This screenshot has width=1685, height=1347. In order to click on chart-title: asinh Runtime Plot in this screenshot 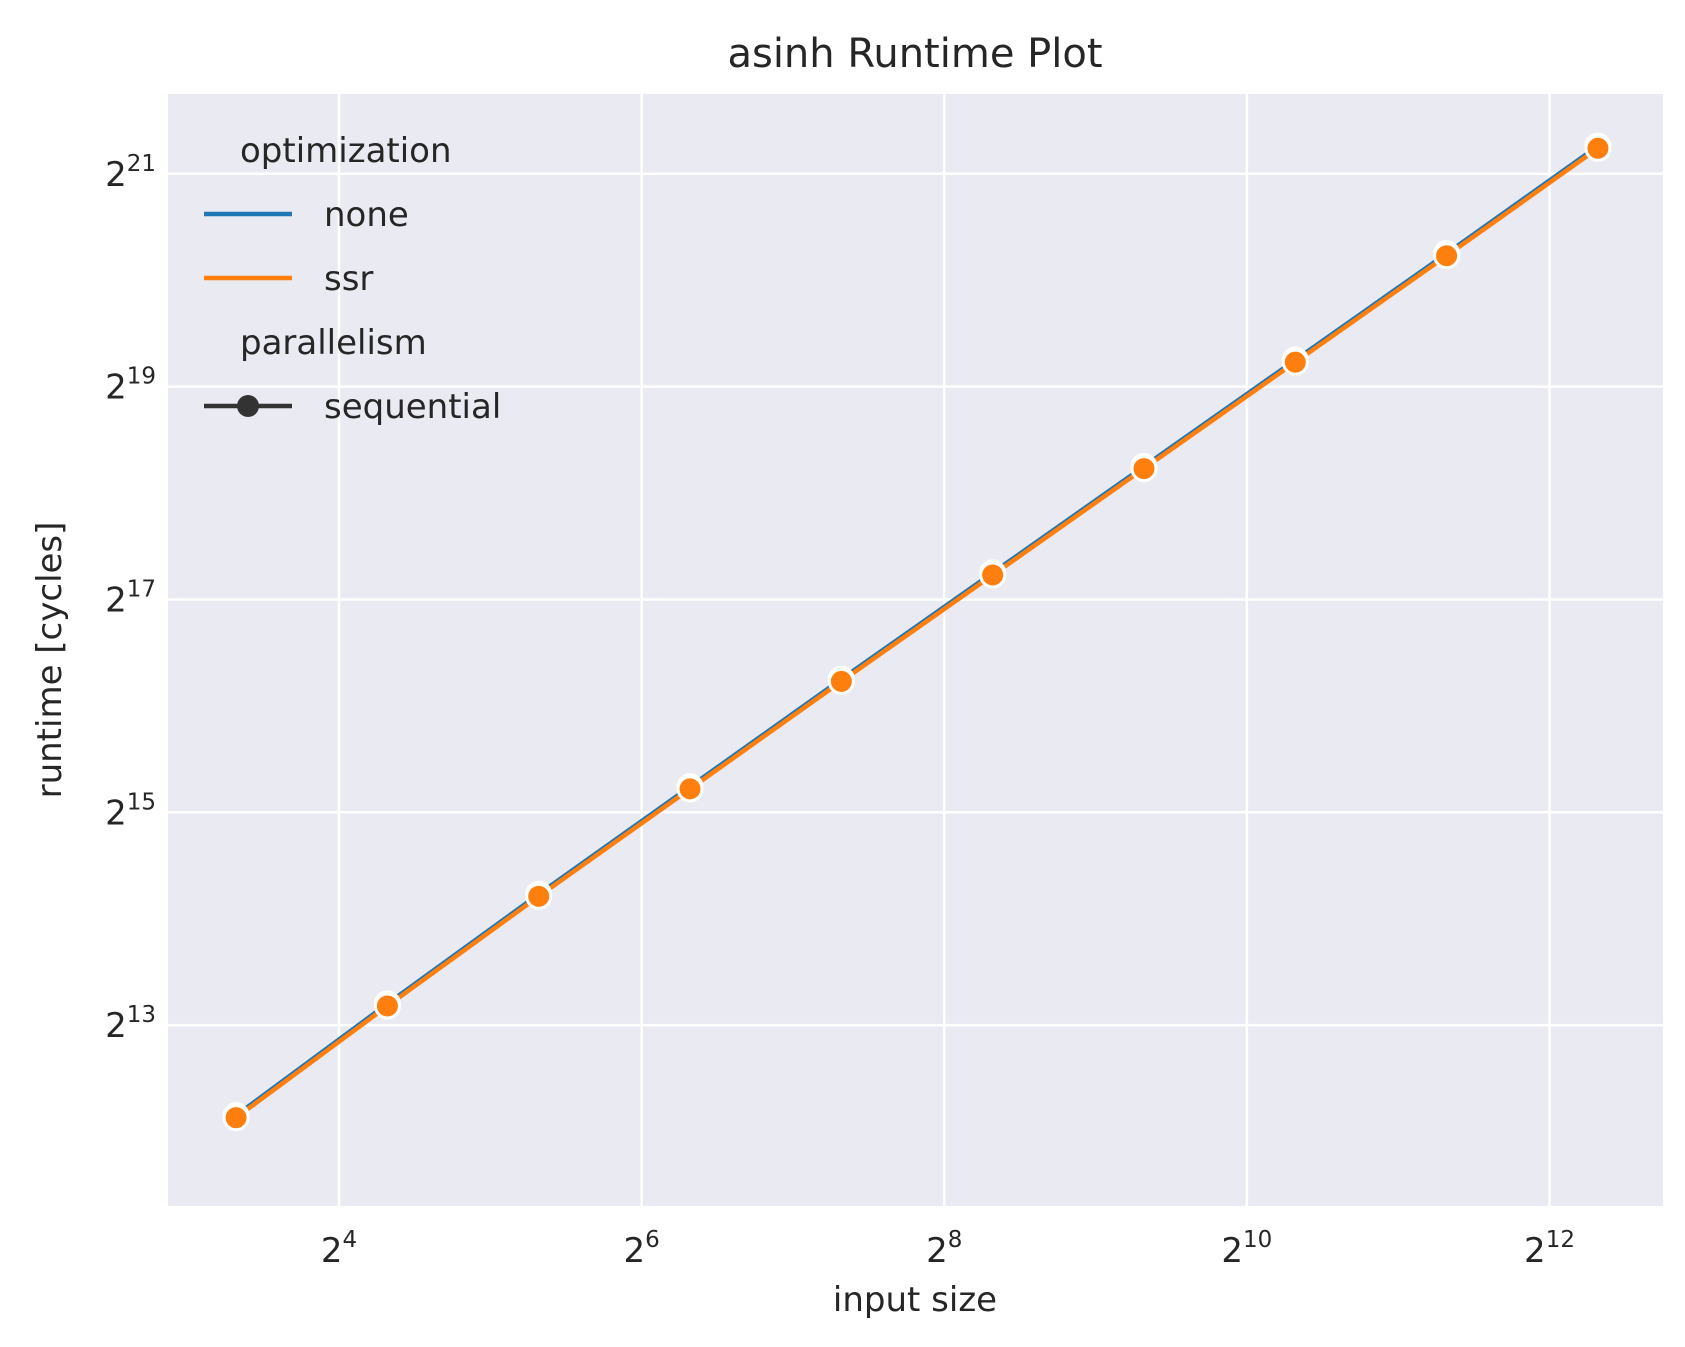, I will do `click(914, 54)`.